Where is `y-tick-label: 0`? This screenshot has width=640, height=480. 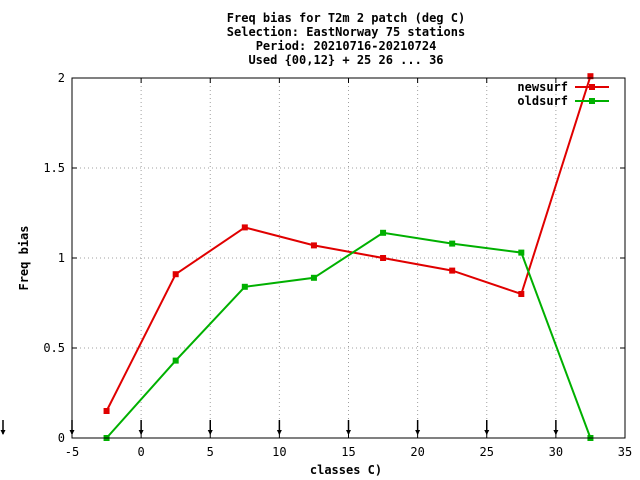 y-tick-label: 0 is located at coordinates (61, 438).